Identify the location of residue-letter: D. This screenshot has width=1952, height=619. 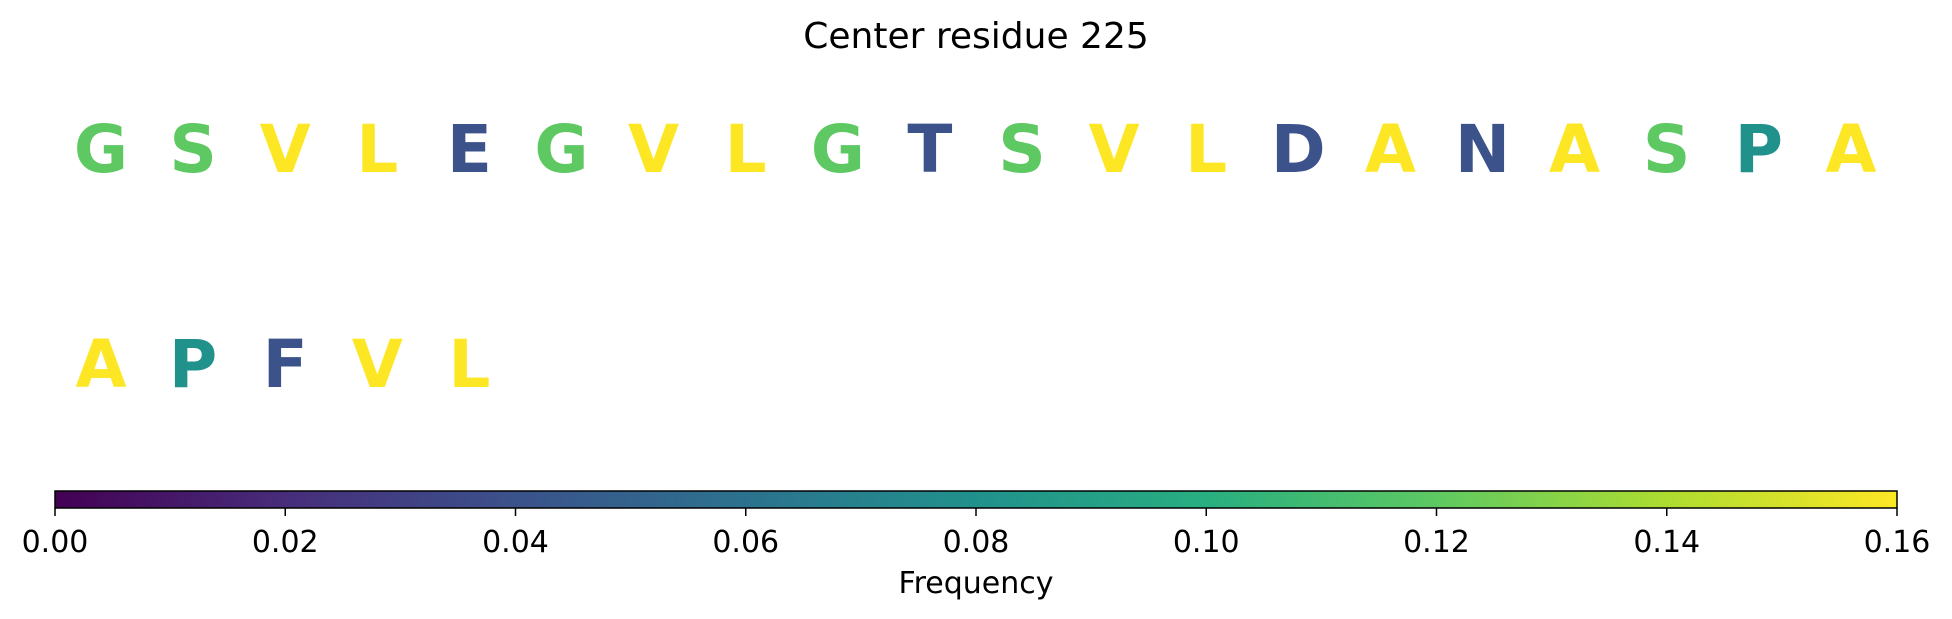
(1298, 149).